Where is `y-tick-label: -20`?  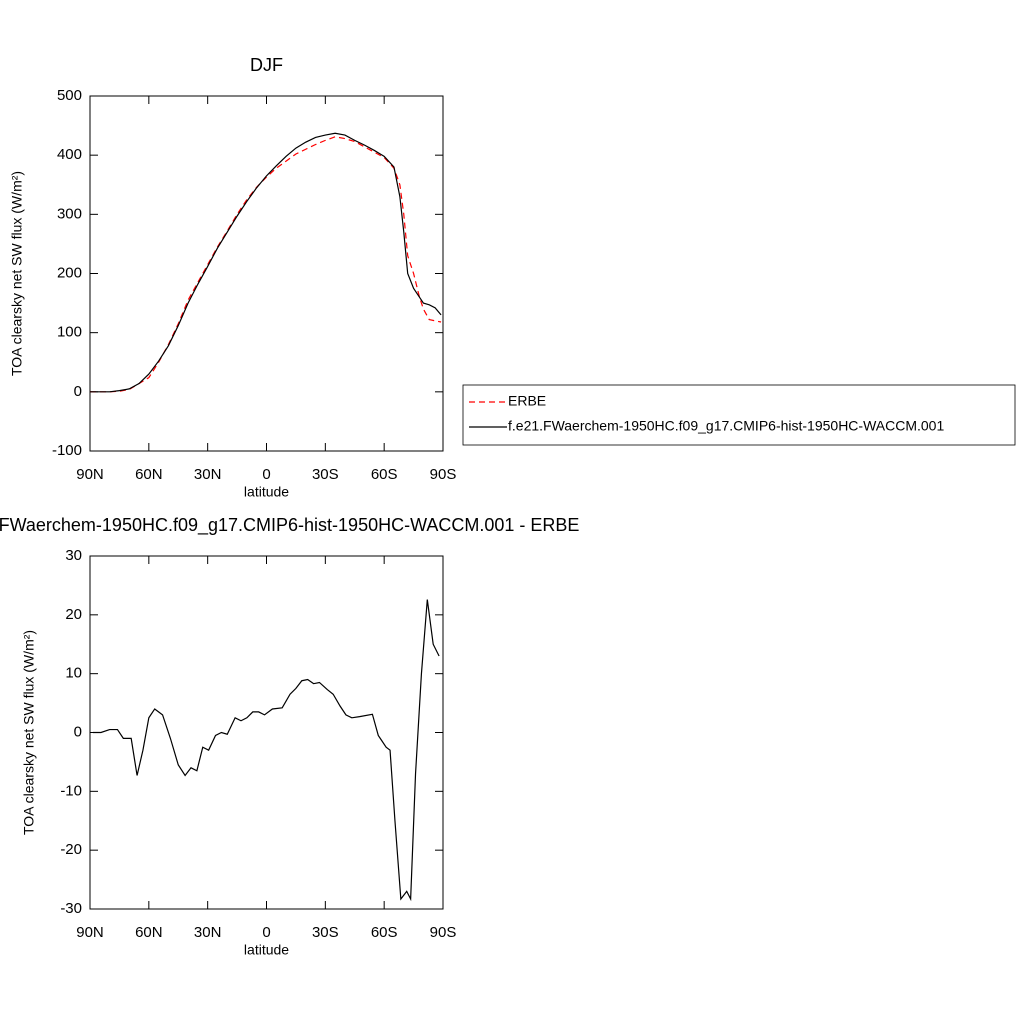
y-tick-label: -20 is located at coordinates (71, 849).